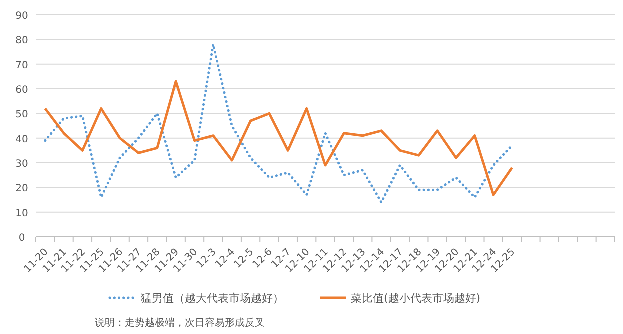  I want to click on legend-label: 猛男值（越大代表市场越好）, so click(212, 298).